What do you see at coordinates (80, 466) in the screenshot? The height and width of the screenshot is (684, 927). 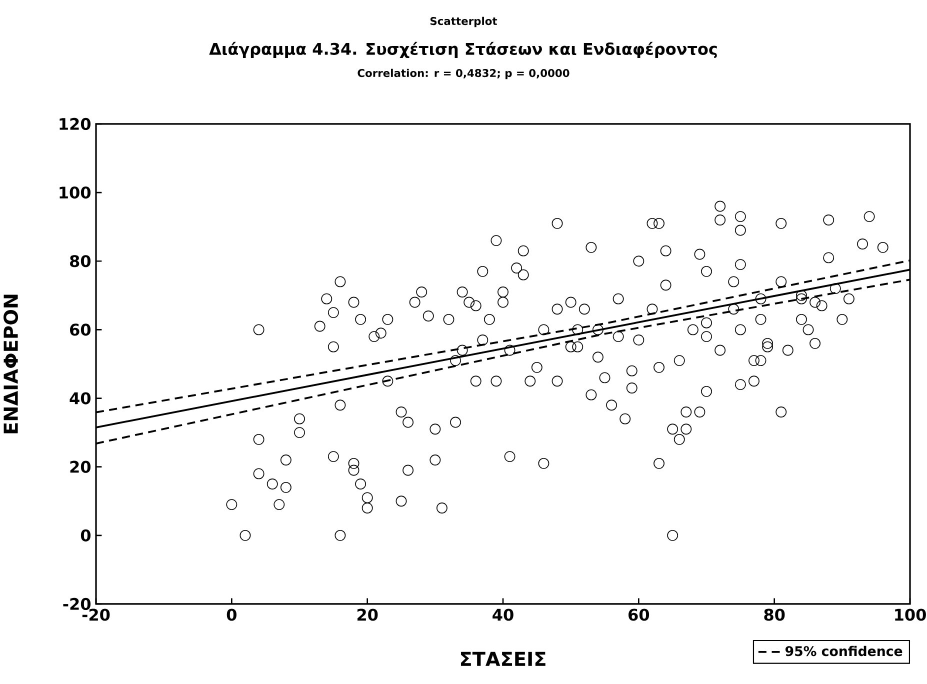 I see `y-tick-label: 20` at bounding box center [80, 466].